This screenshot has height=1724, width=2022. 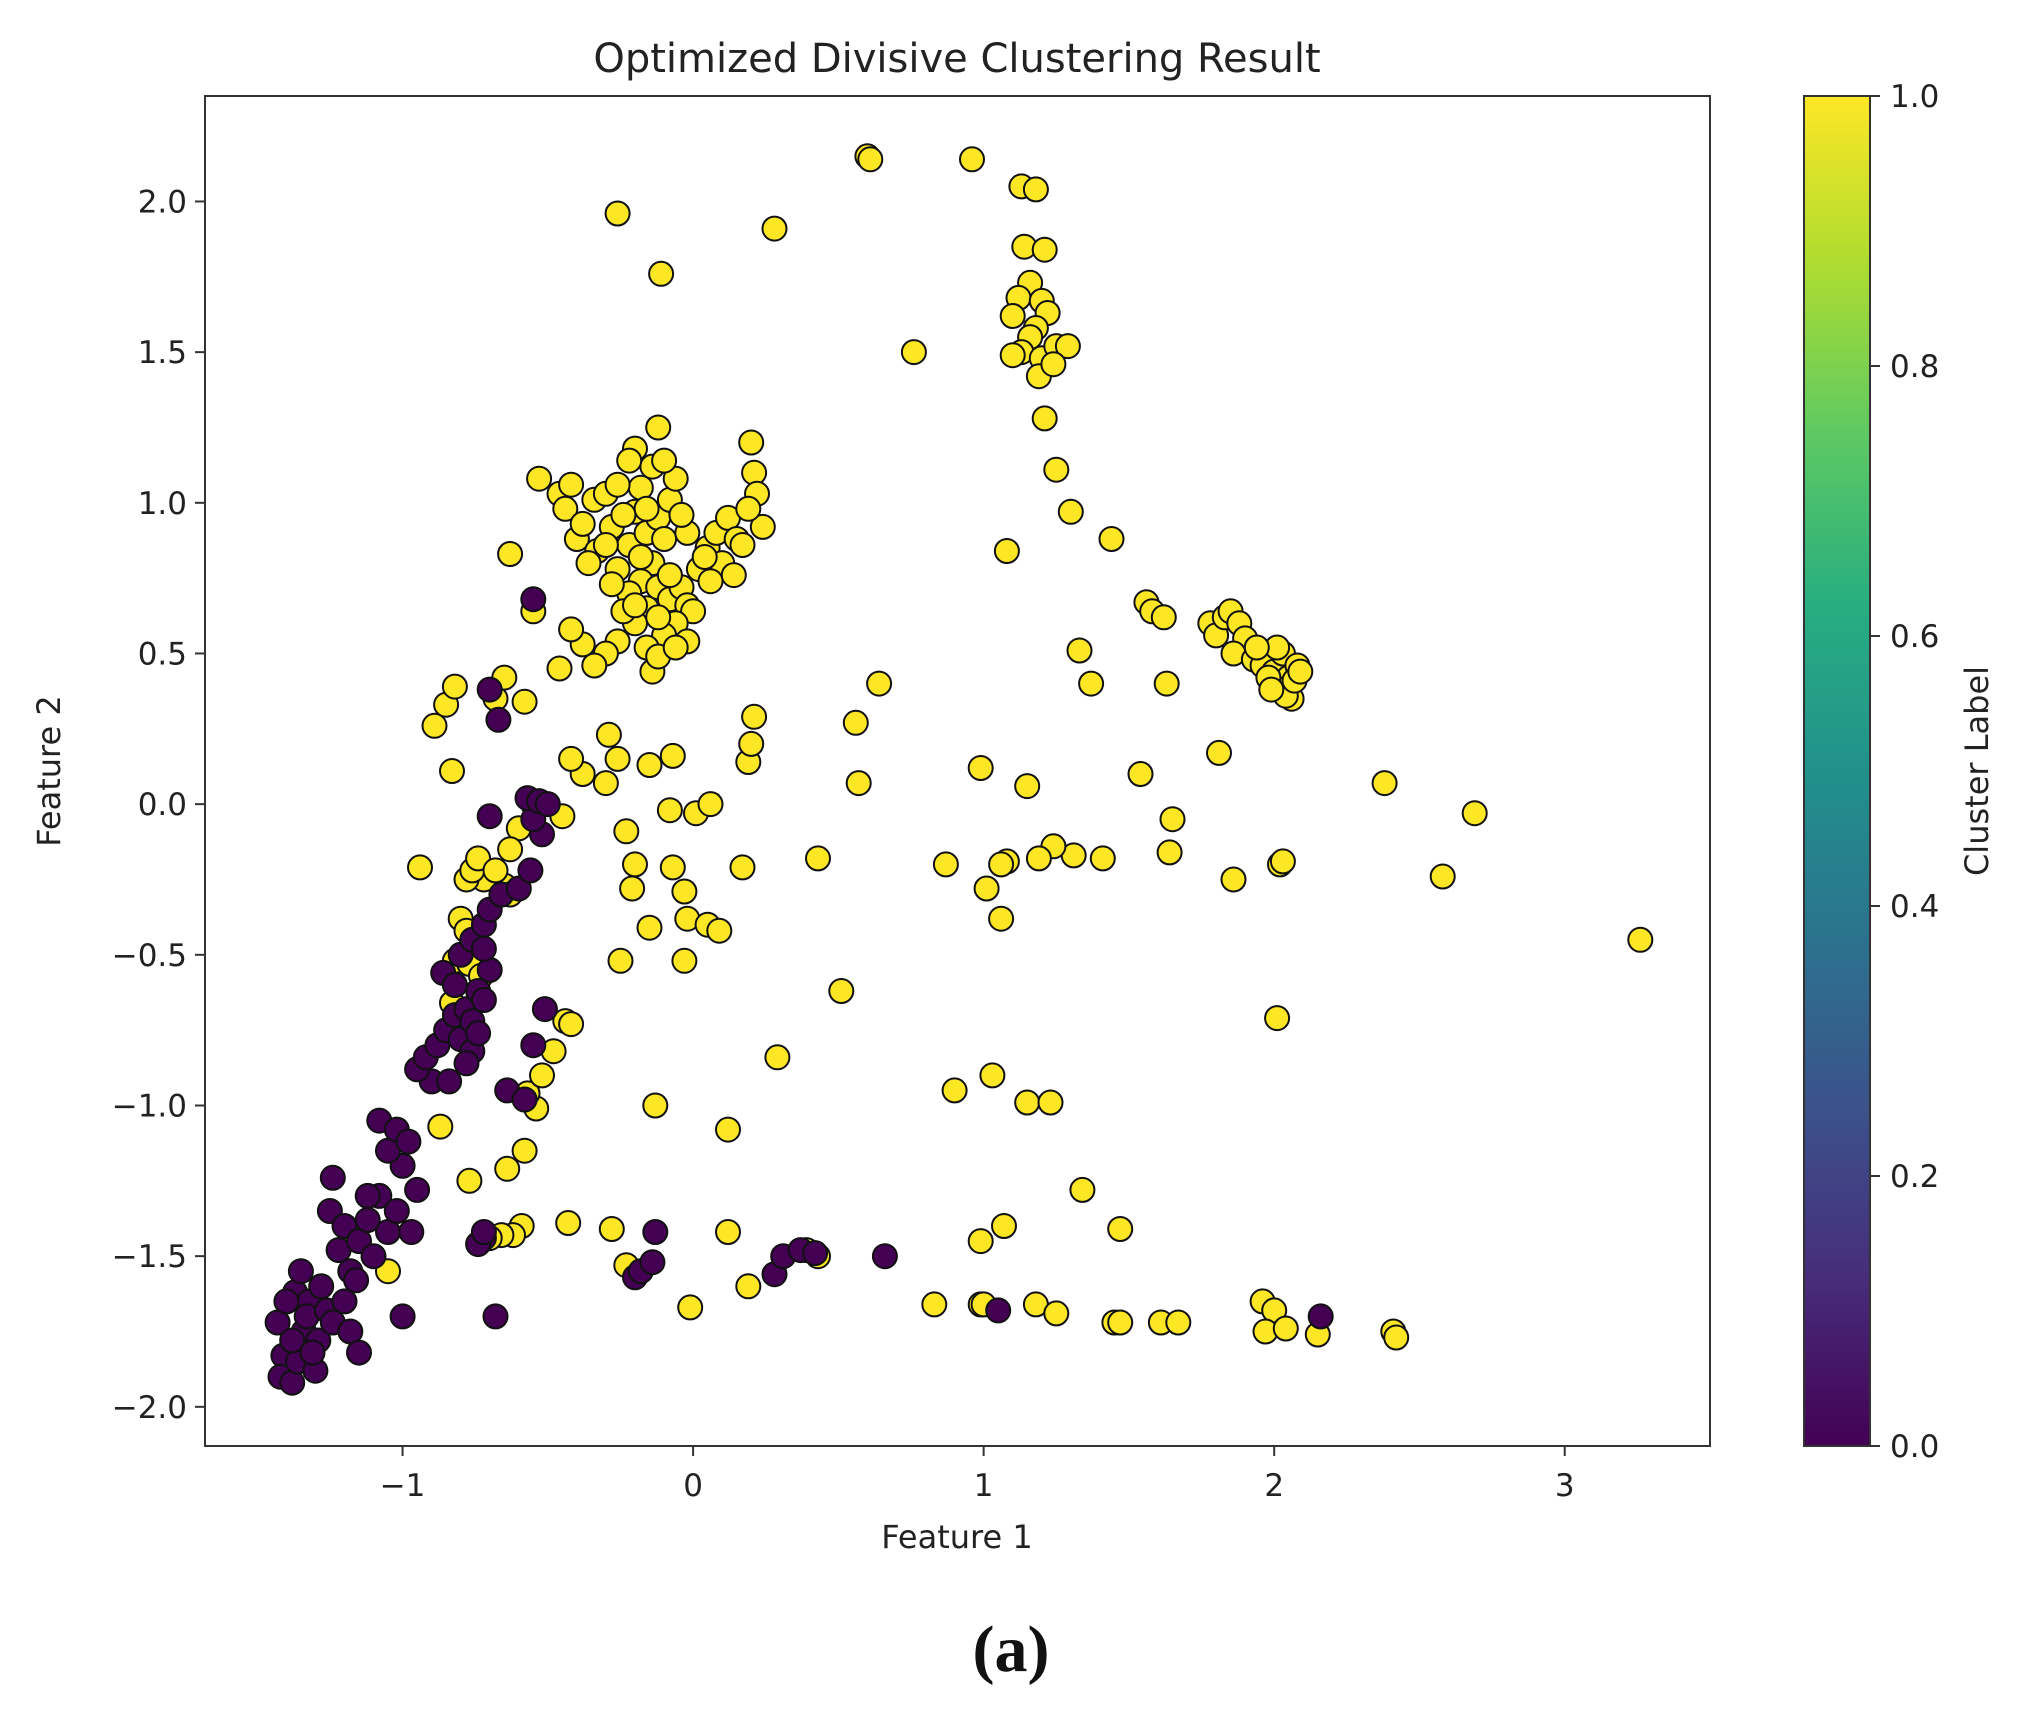 What do you see at coordinates (1011, 1649) in the screenshot?
I see `figure-caption: (a)` at bounding box center [1011, 1649].